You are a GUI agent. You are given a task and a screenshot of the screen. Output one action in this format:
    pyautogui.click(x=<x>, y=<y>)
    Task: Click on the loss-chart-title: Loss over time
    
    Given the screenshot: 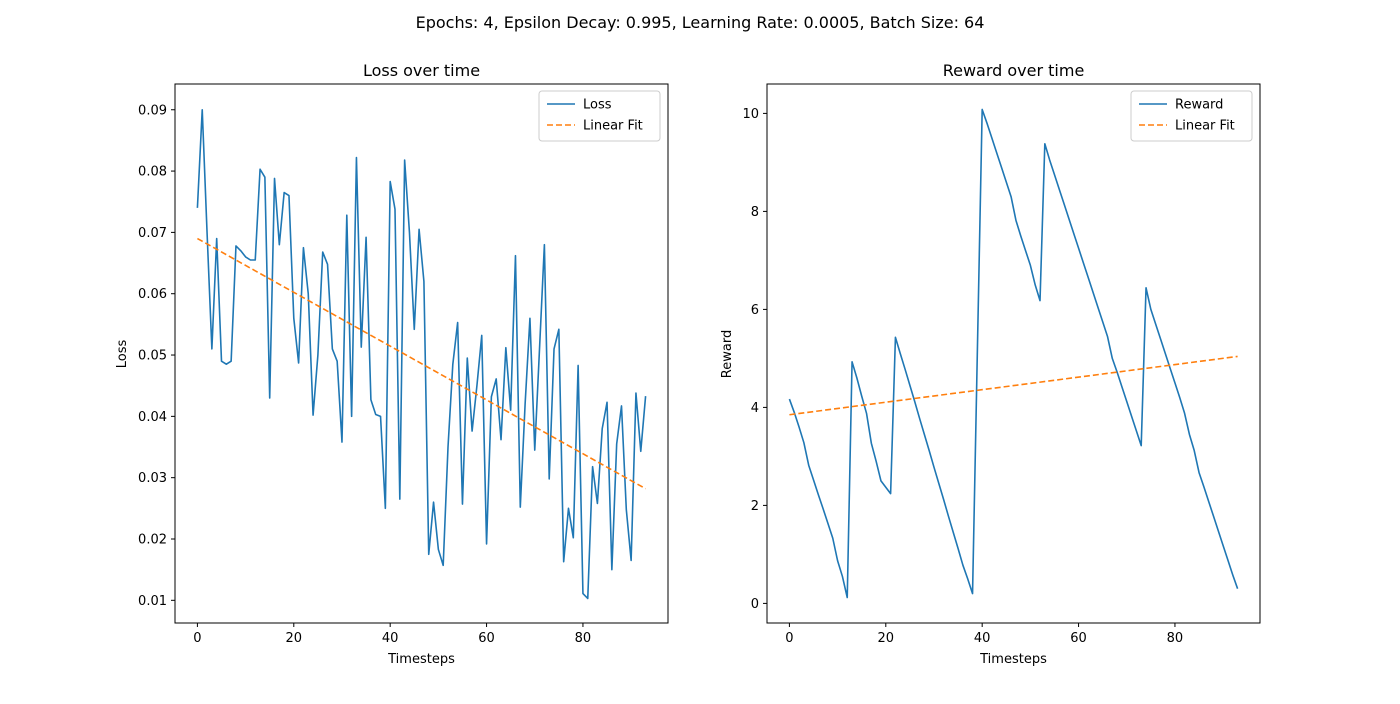 What is the action you would take?
    pyautogui.click(x=421, y=70)
    